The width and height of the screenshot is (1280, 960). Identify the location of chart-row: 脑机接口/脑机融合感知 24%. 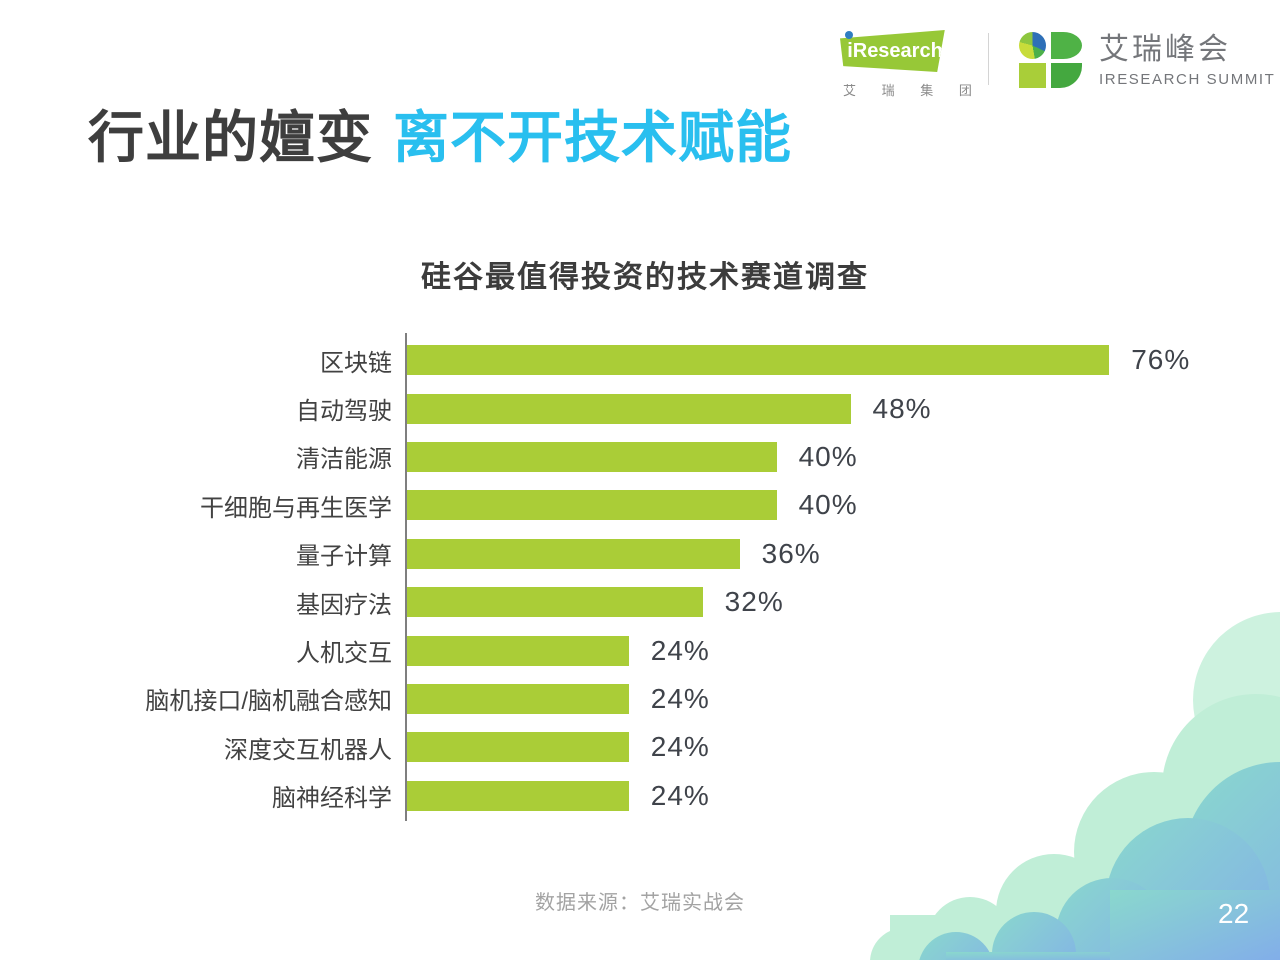
(639, 699).